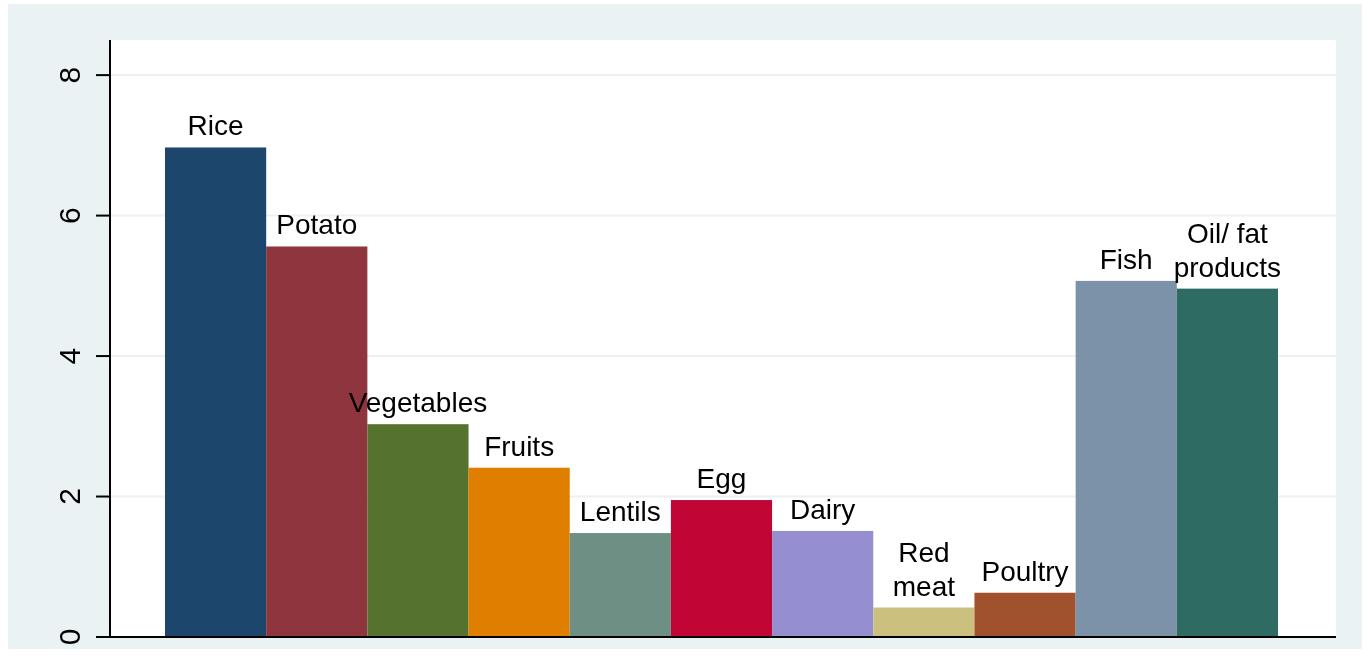 This screenshot has width=1370, height=661. I want to click on x-tick-label: Dairy, so click(823, 509).